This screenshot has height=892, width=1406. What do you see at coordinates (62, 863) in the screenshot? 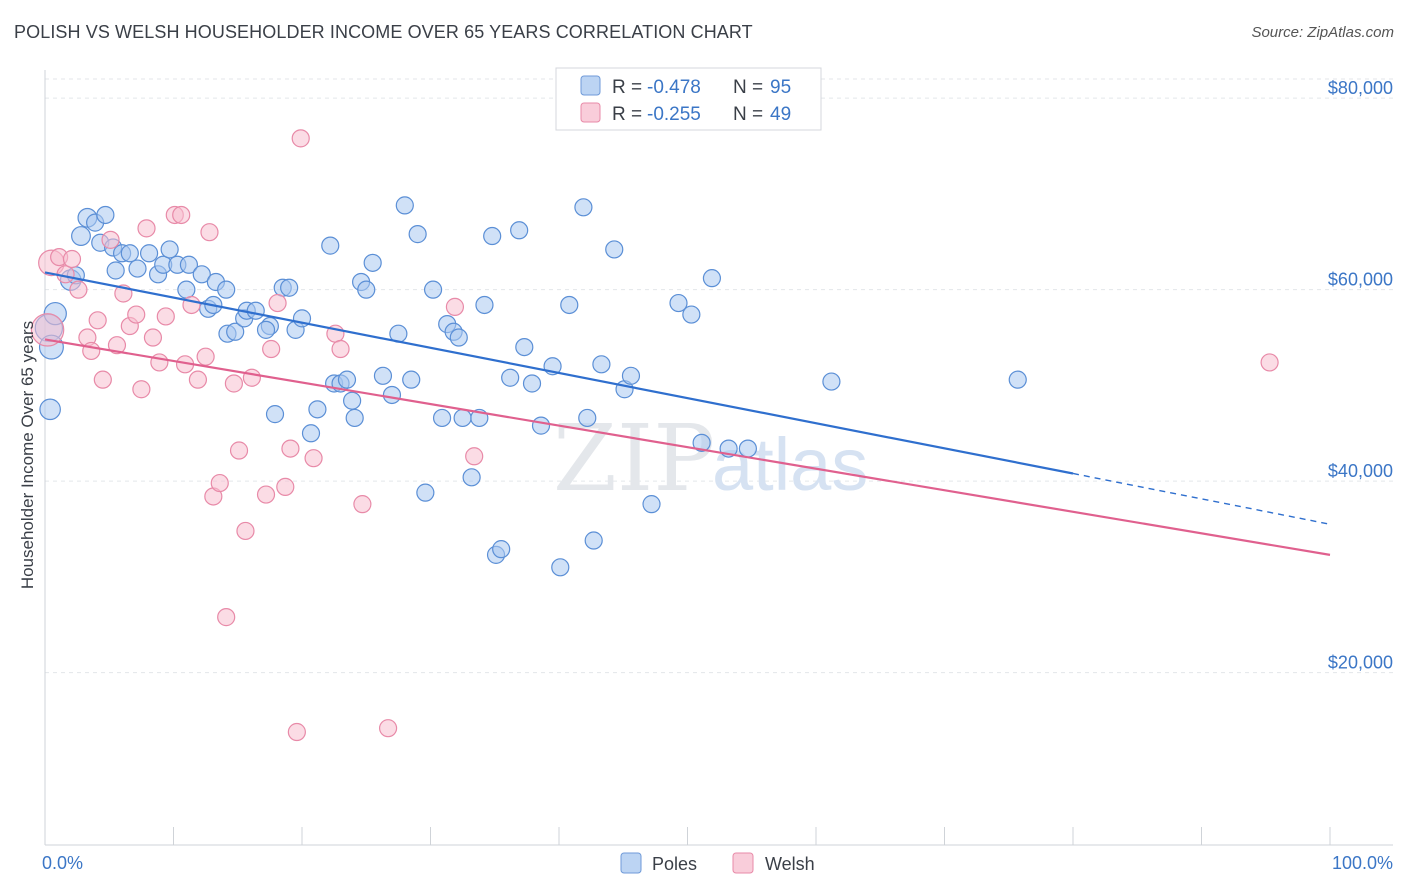
I see `x-tick-label-min: 0.0%` at bounding box center [62, 863].